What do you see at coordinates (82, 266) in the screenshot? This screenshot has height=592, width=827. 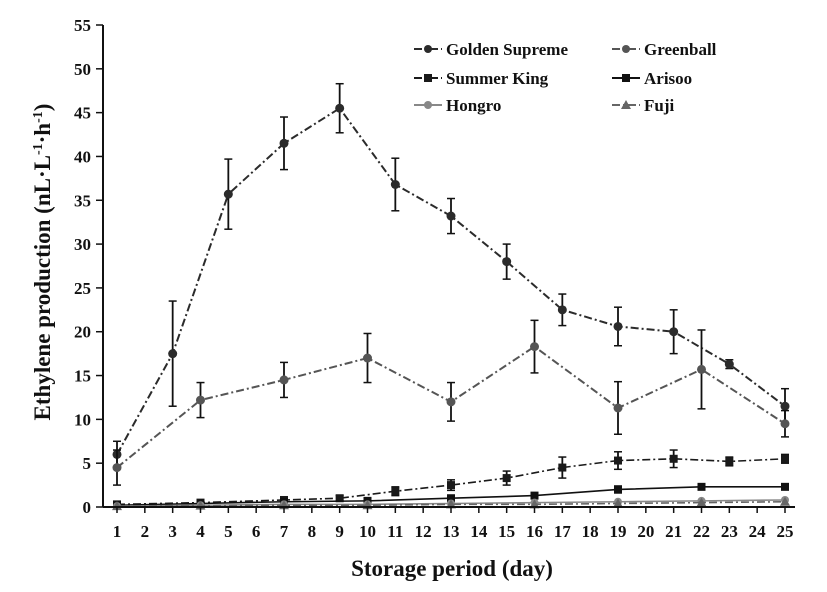 I see `y-tick-labels: 0 5 10 15 20 25 30 35 40 45 50 55` at bounding box center [82, 266].